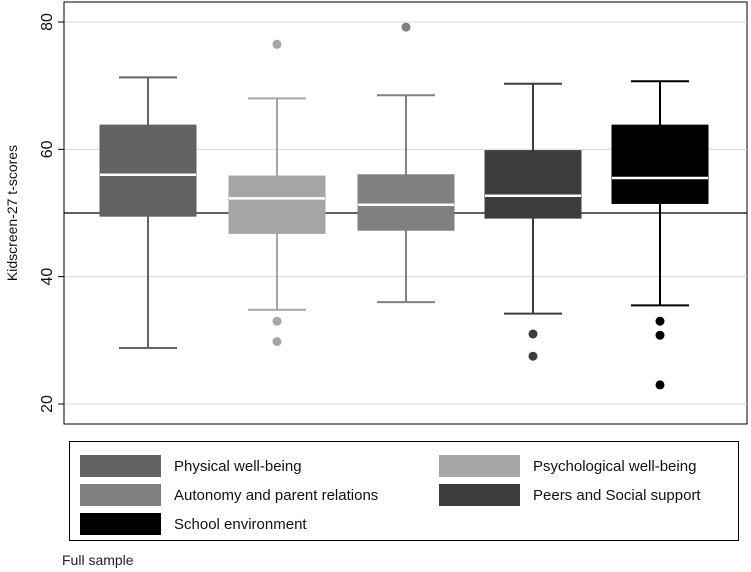 This screenshot has height=572, width=751. What do you see at coordinates (479, 466) in the screenshot?
I see `legend-swatch-psychological` at bounding box center [479, 466].